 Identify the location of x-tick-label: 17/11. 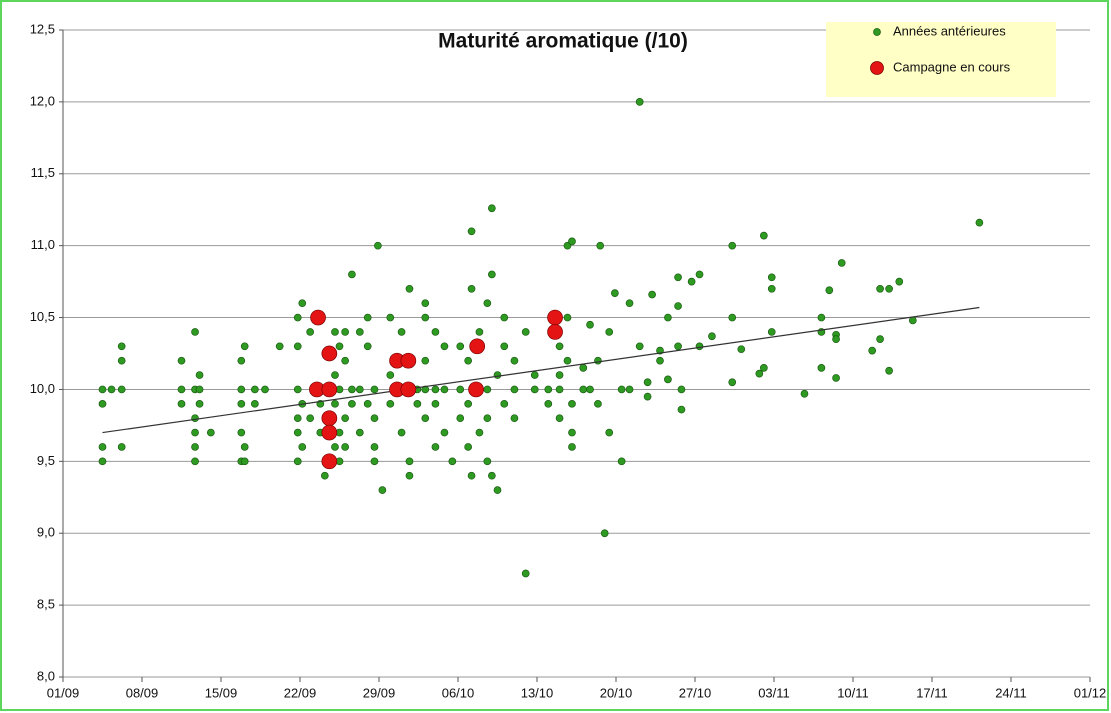
(932, 692).